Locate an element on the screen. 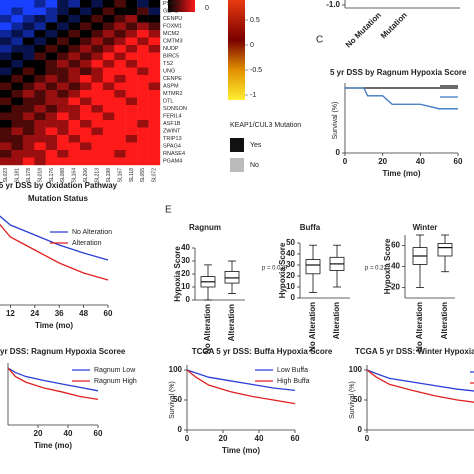 The image size is (474, 474). x-category-label: Mutation is located at coordinates (394, 25).